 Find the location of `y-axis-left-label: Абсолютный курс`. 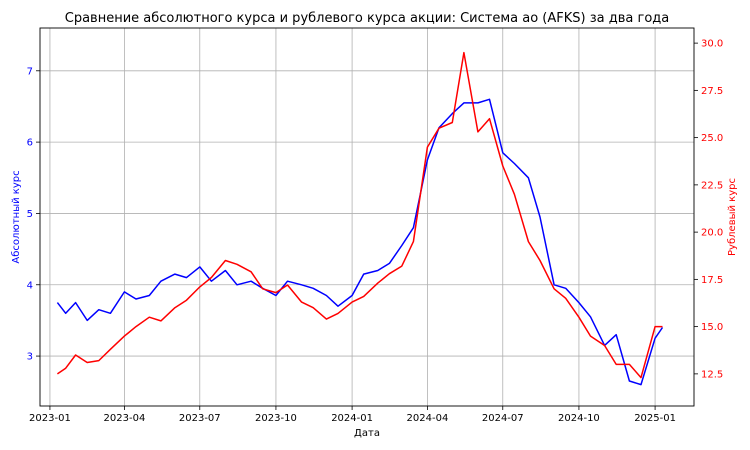

y-axis-left-label: Абсолютный курс is located at coordinates (16, 216).